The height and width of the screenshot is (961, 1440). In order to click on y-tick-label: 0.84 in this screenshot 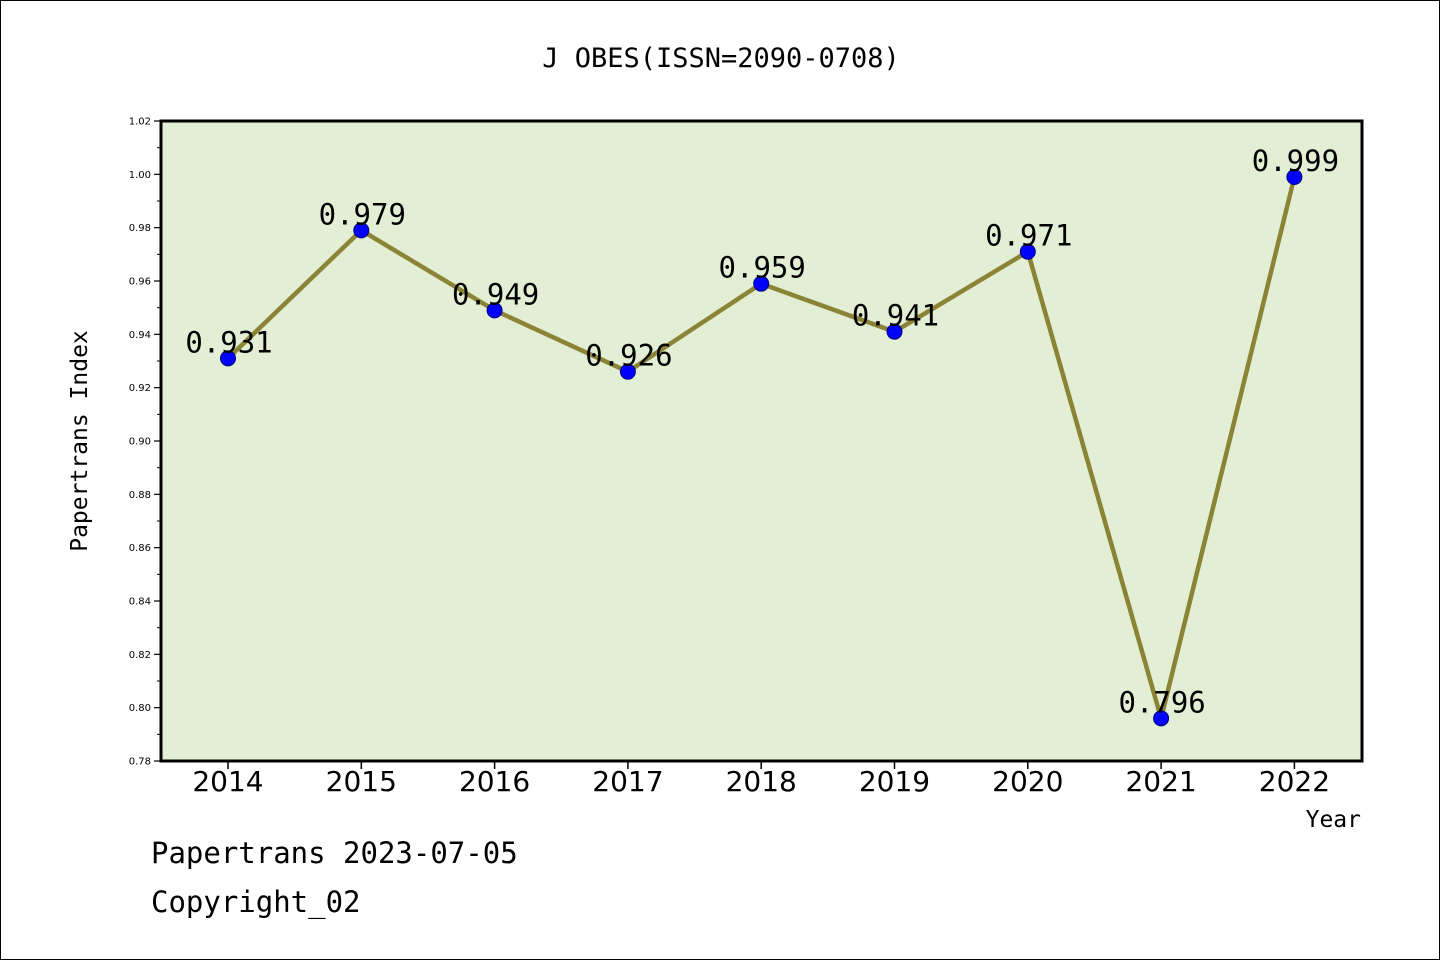, I will do `click(140, 602)`.